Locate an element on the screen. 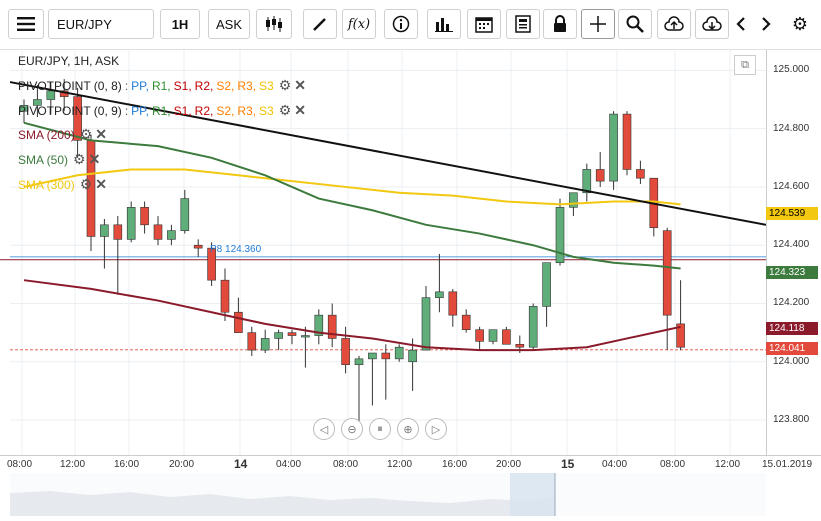  reset-button: ⏸ is located at coordinates (380, 429).